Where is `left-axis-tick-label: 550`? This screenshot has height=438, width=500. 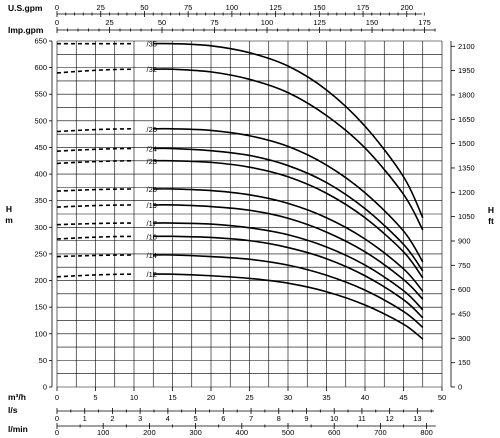
left-axis-tick-label: 550 is located at coordinates (40, 94).